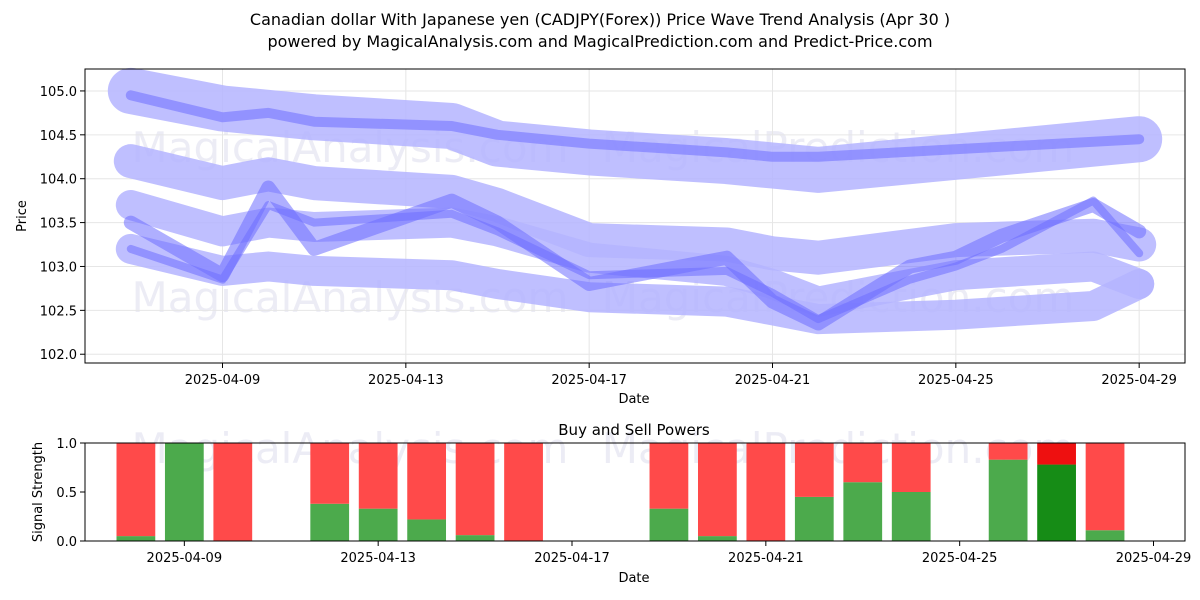 The height and width of the screenshot is (600, 1200). What do you see at coordinates (185, 558) in the screenshot?
I see `signal-x-tick-label: 2025-04-09` at bounding box center [185, 558].